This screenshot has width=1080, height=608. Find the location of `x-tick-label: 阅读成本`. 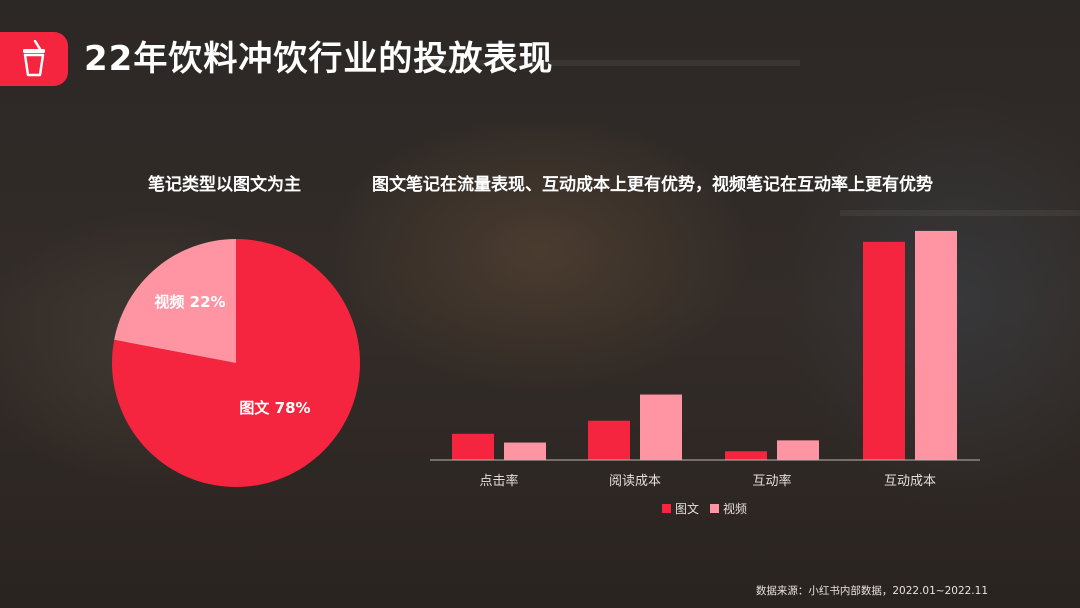

x-tick-label: 阅读成本 is located at coordinates (635, 481).